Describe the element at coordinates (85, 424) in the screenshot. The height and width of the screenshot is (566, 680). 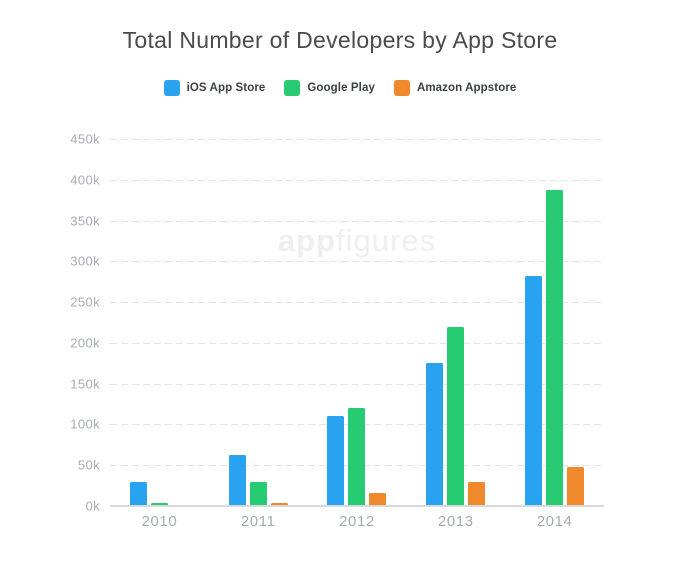
I see `y-tick-label-100k: 100k` at that location.